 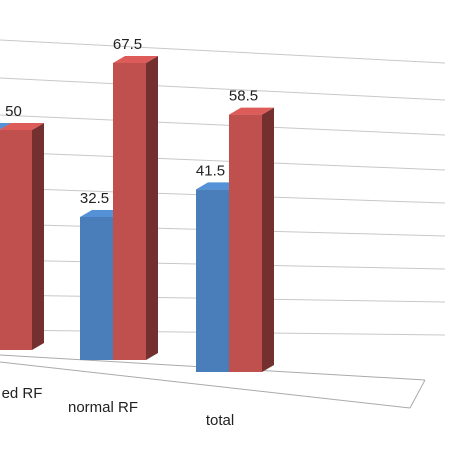 I want to click on data-label: 58.5, so click(x=243, y=96).